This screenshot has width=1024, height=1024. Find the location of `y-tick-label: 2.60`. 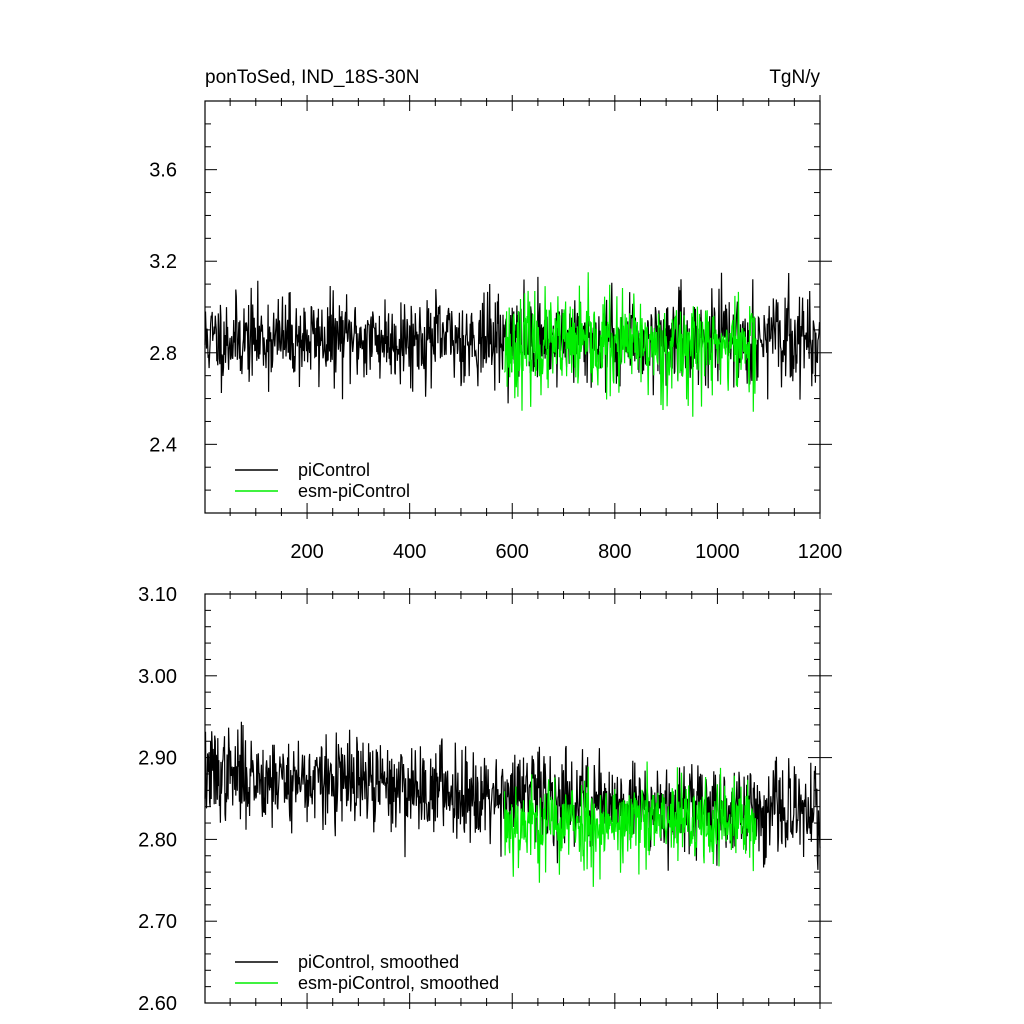

y-tick-label: 2.60 is located at coordinates (157, 1004).